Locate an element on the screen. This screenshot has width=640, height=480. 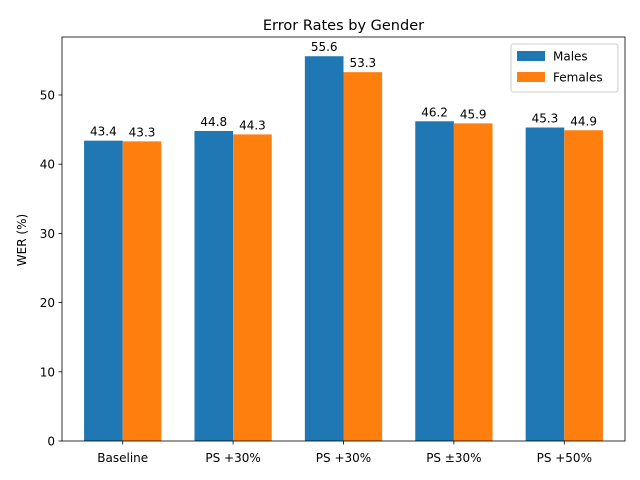
y-tick-label-5: 50 is located at coordinates (47, 95).